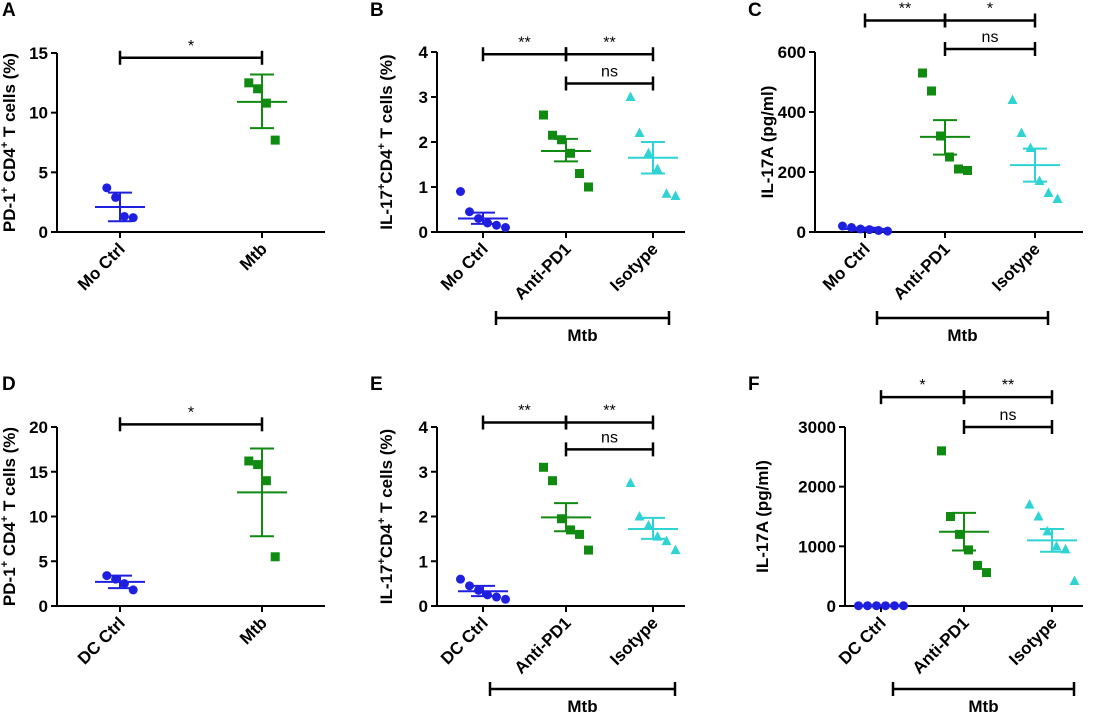  What do you see at coordinates (9, 97) in the screenshot?
I see `y-label-part: T cells (%)` at bounding box center [9, 97].